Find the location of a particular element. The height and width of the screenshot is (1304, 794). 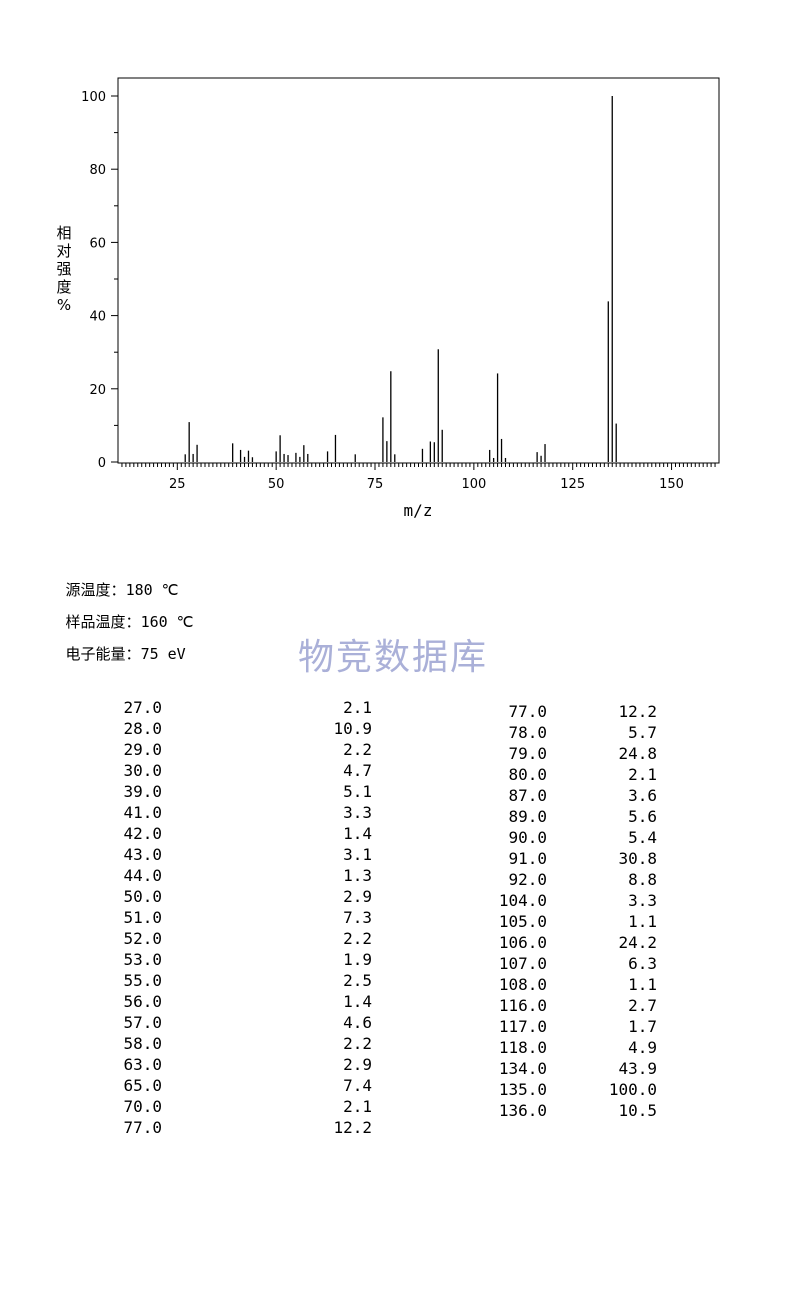

table-row: 70.0 2.1 is located at coordinates (236, 1106).